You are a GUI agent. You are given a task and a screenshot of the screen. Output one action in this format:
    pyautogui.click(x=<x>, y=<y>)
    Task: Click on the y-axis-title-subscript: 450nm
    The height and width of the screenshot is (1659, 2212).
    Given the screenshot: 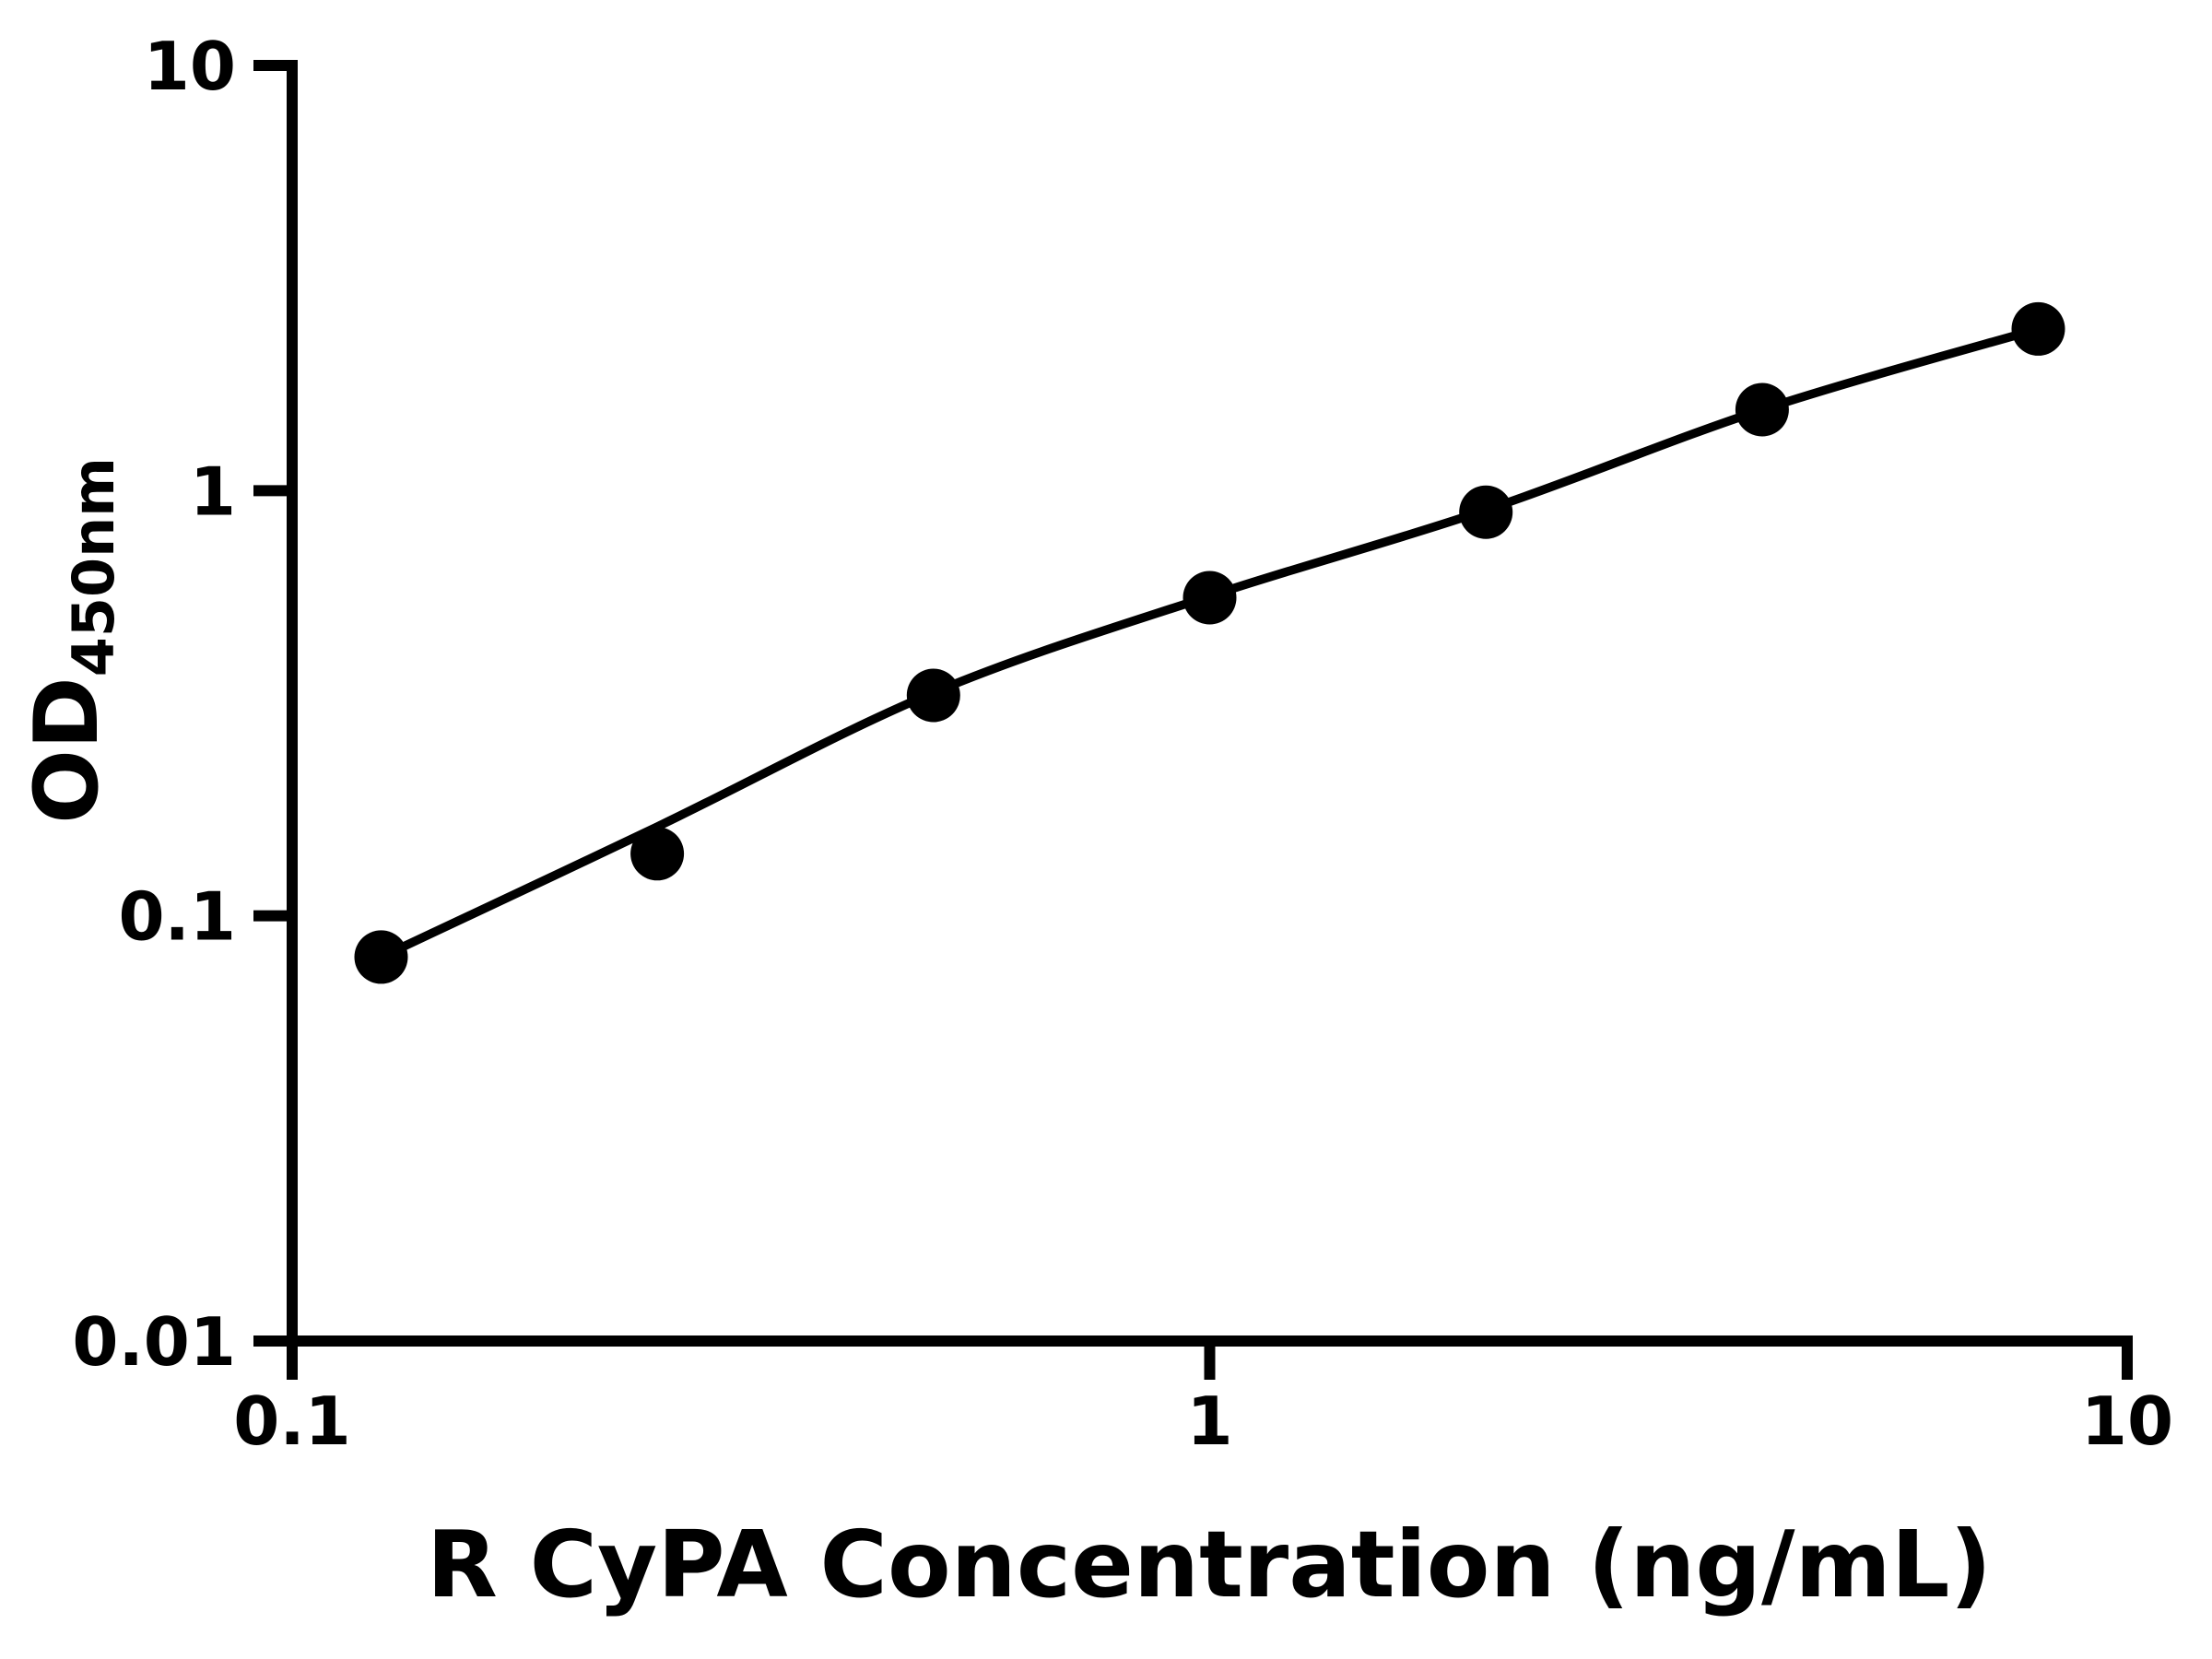 What is the action you would take?
    pyautogui.click(x=93, y=567)
    